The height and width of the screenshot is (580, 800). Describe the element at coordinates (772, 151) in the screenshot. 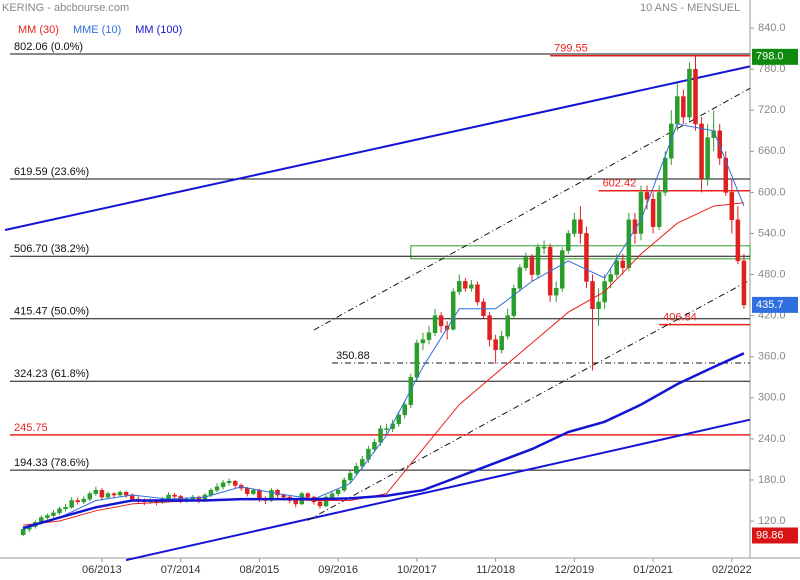

I see `y-tick-label: 660.0` at that location.